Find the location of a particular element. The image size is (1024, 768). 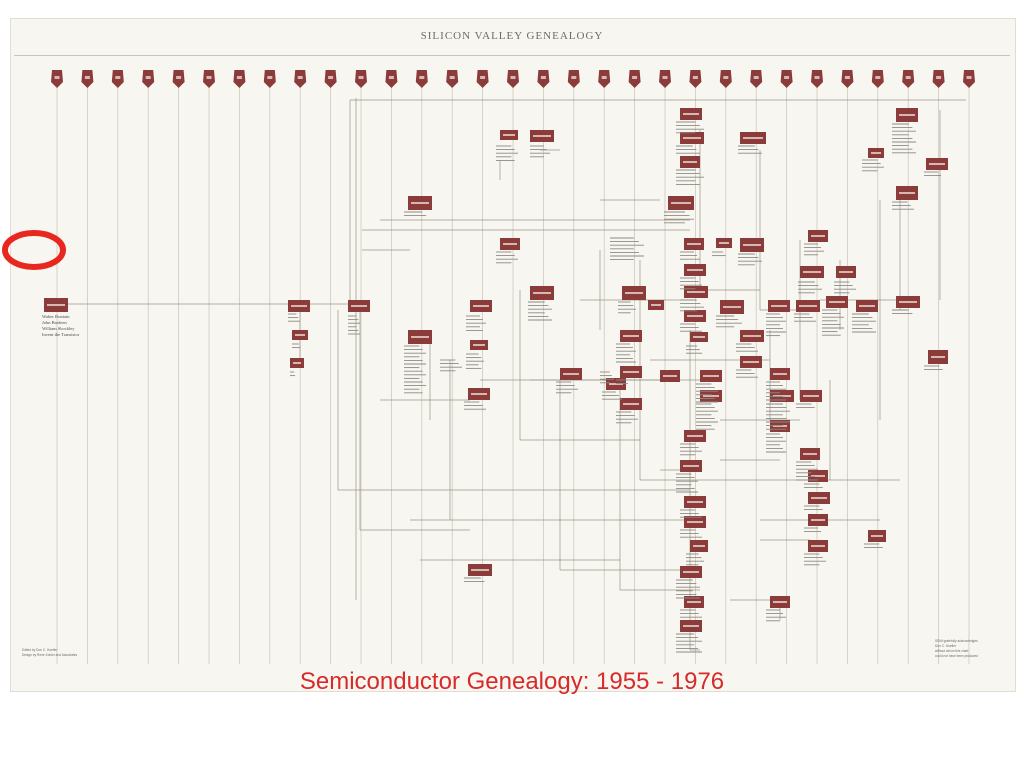

footer-note: Don C. Hoefler is located at coordinates (946, 646).